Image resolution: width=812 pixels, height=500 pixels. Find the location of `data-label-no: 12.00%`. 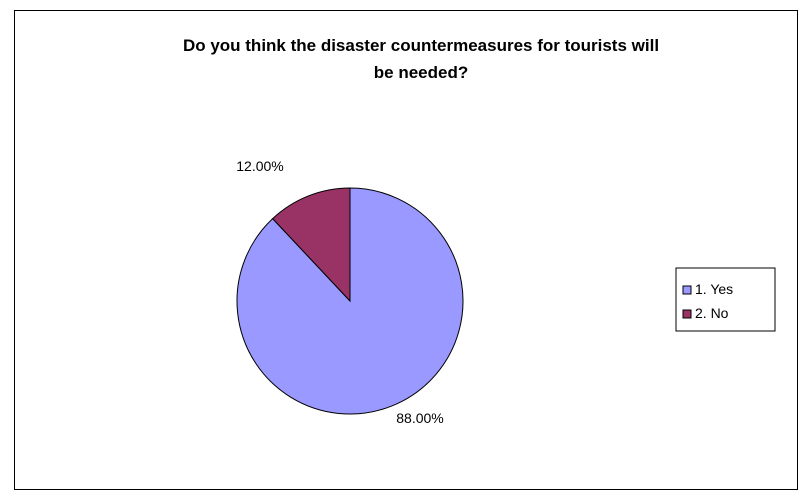

data-label-no: 12.00% is located at coordinates (259, 166).